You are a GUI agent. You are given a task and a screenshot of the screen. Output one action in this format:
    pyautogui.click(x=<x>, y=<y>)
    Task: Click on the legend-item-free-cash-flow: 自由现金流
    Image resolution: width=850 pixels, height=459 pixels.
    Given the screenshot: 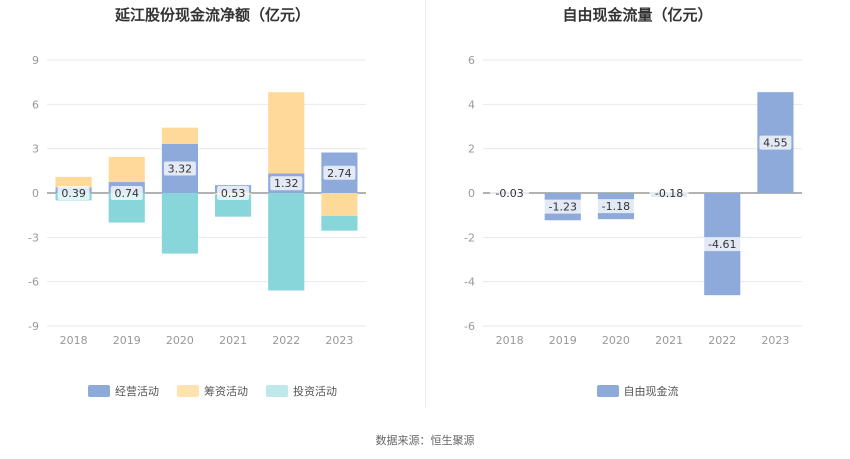 What is the action you would take?
    pyautogui.click(x=637, y=391)
    